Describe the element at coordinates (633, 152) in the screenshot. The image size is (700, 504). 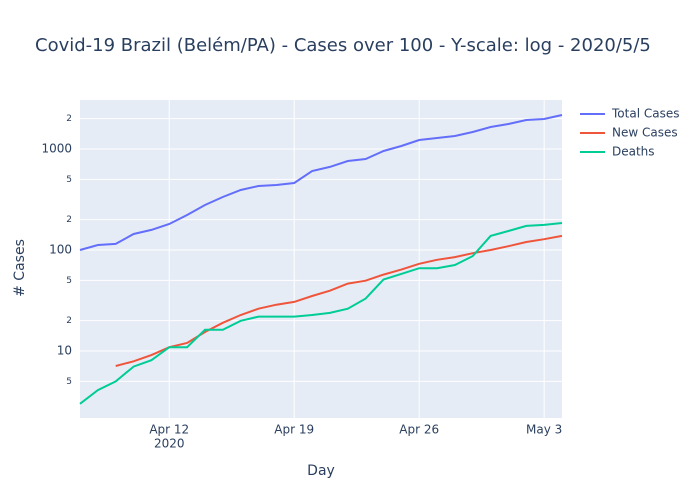
I see `legend-label: Deaths` at that location.